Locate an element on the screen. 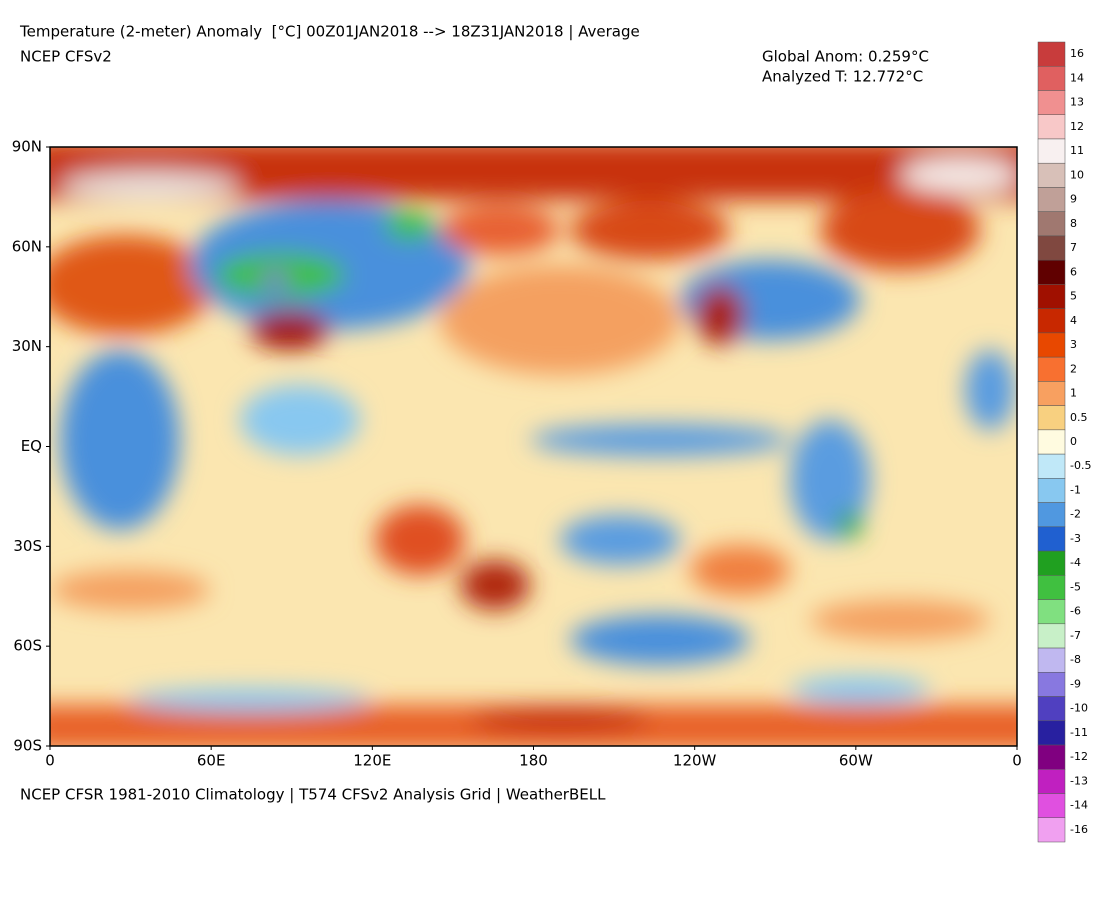  level-label: -13 is located at coordinates (1079, 780).